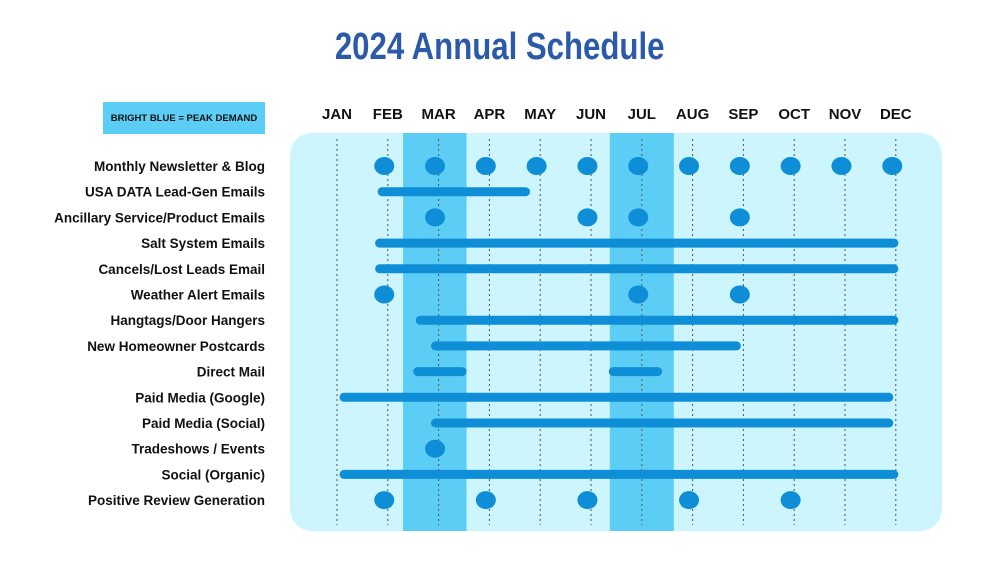  I want to click on row-label: Ancillary Service/Product Emails, so click(159, 217).